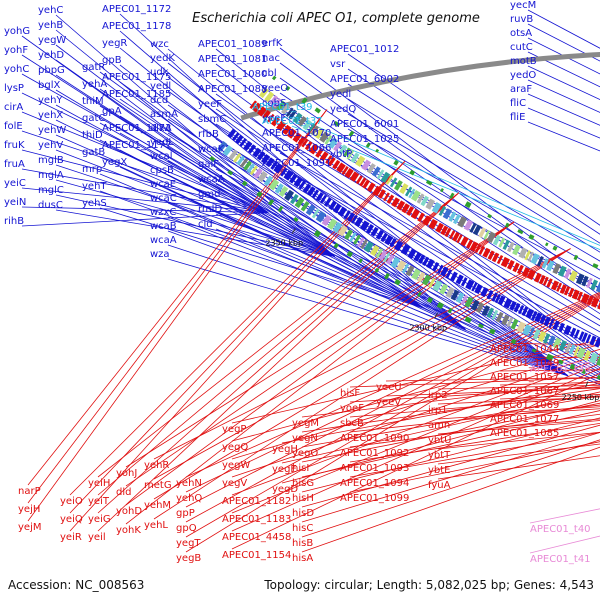 This screenshot has width=600, height=600. I want to click on forward-gene-label: yeeO, so click(275, 88).